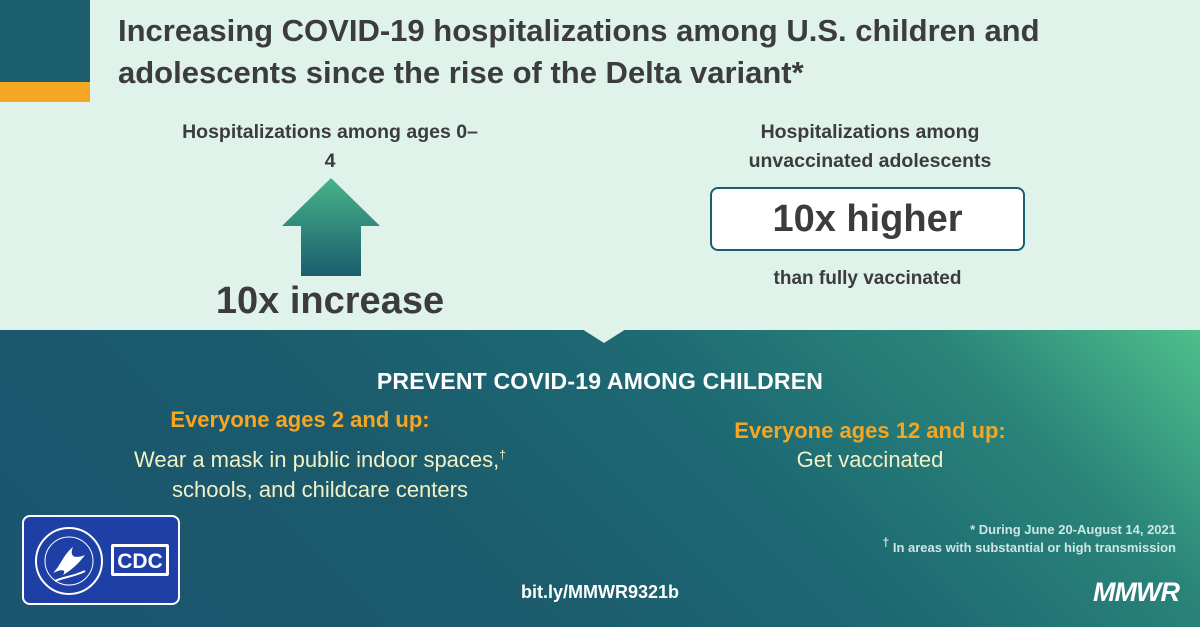  Describe the element at coordinates (69, 561) in the screenshot. I see `hhs-seal-logo` at that location.